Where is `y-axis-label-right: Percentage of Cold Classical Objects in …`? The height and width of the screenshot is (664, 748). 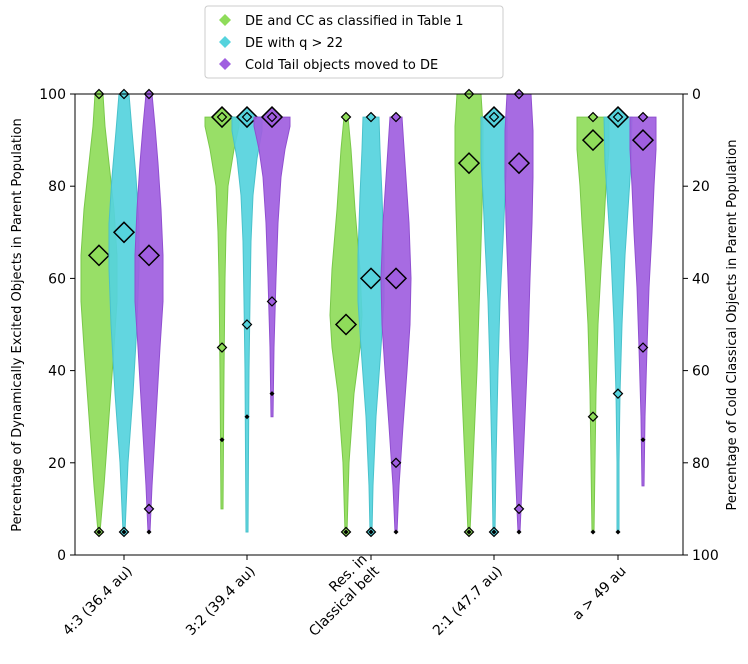 y-axis-label-right: Percentage of Cold Classical Objects in … is located at coordinates (732, 325).